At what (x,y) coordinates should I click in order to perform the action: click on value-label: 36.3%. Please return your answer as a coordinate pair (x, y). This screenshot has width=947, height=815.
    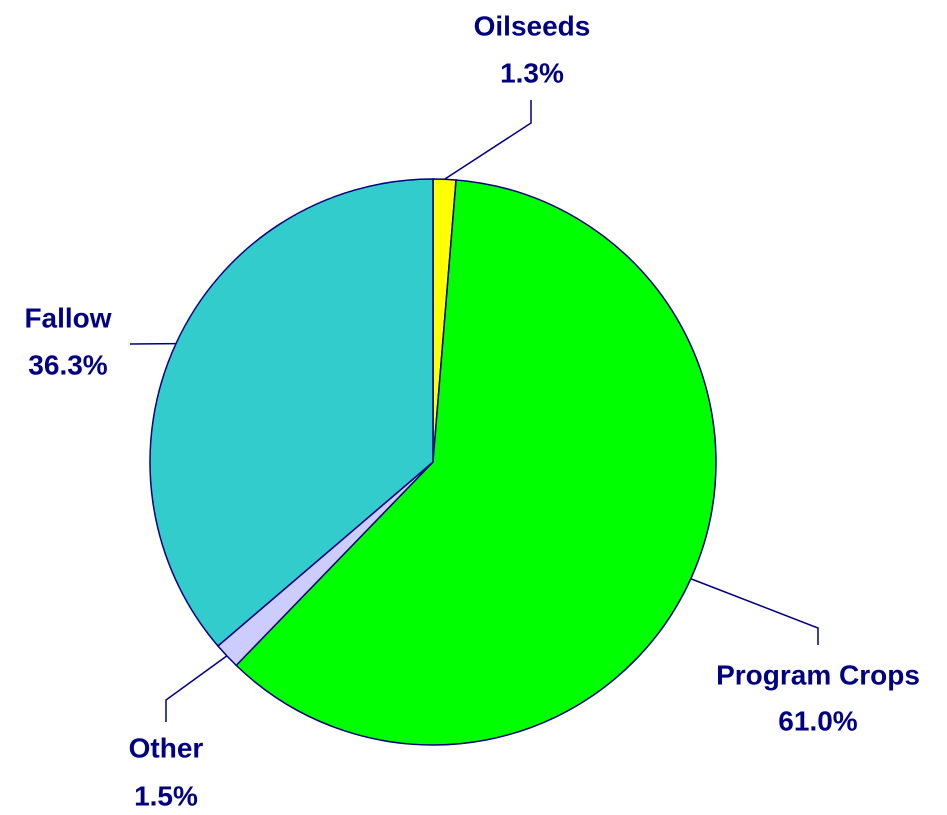
    Looking at the image, I should click on (67, 364).